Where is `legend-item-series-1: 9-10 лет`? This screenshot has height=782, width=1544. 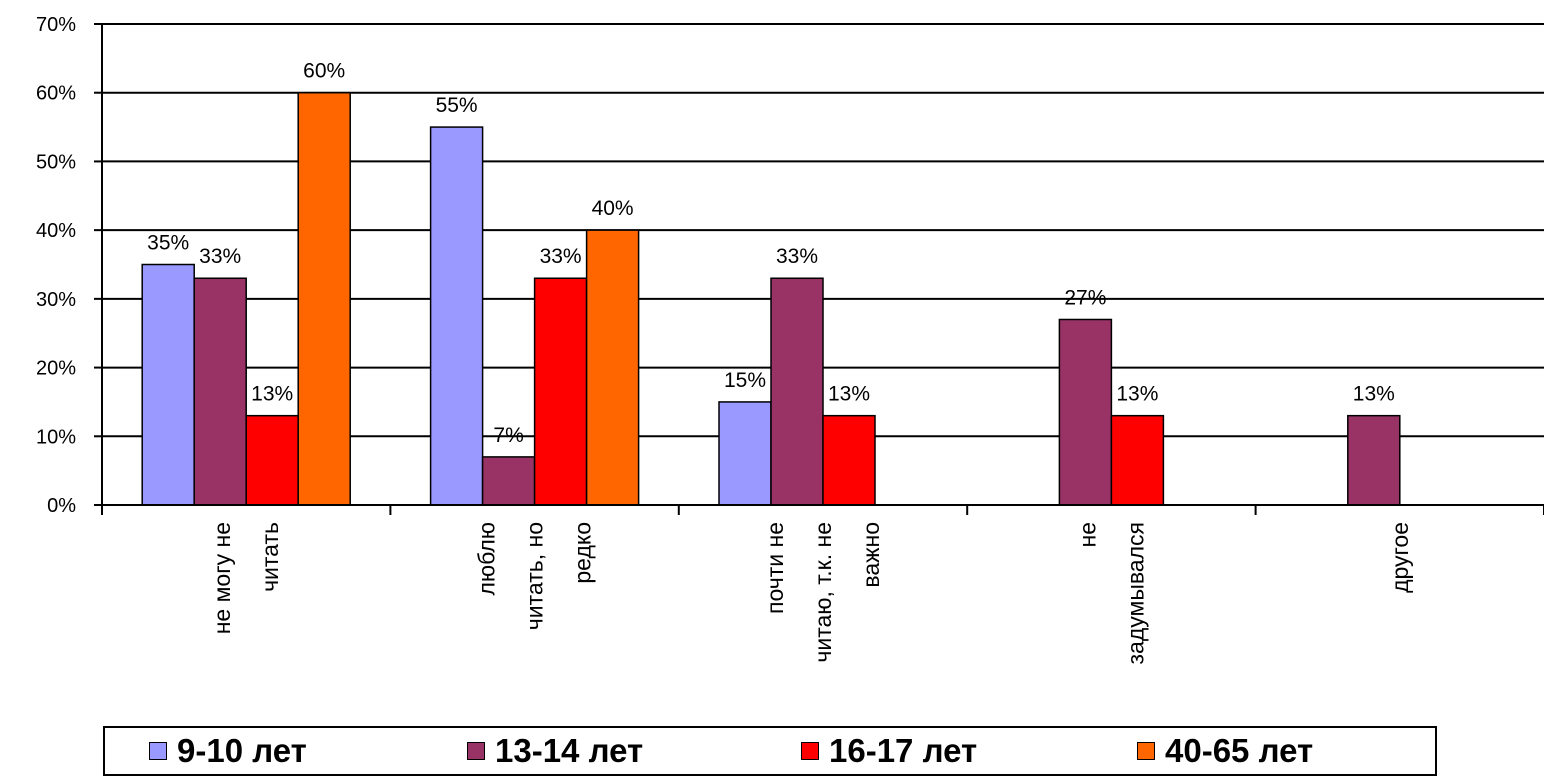
legend-item-series-1: 9-10 лет is located at coordinates (228, 751).